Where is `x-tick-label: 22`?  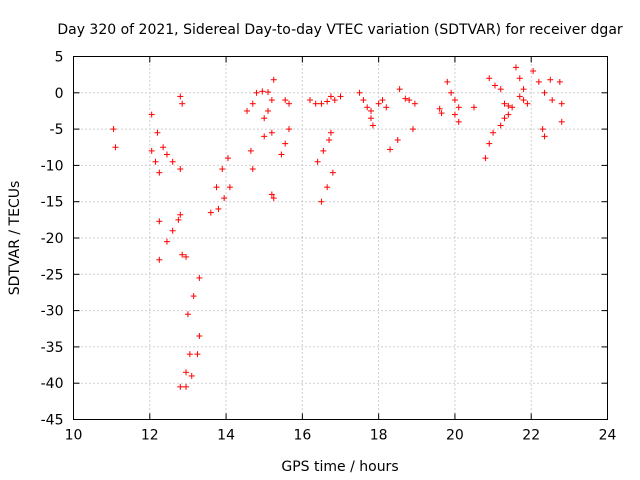 x-tick-label: 22 is located at coordinates (531, 436).